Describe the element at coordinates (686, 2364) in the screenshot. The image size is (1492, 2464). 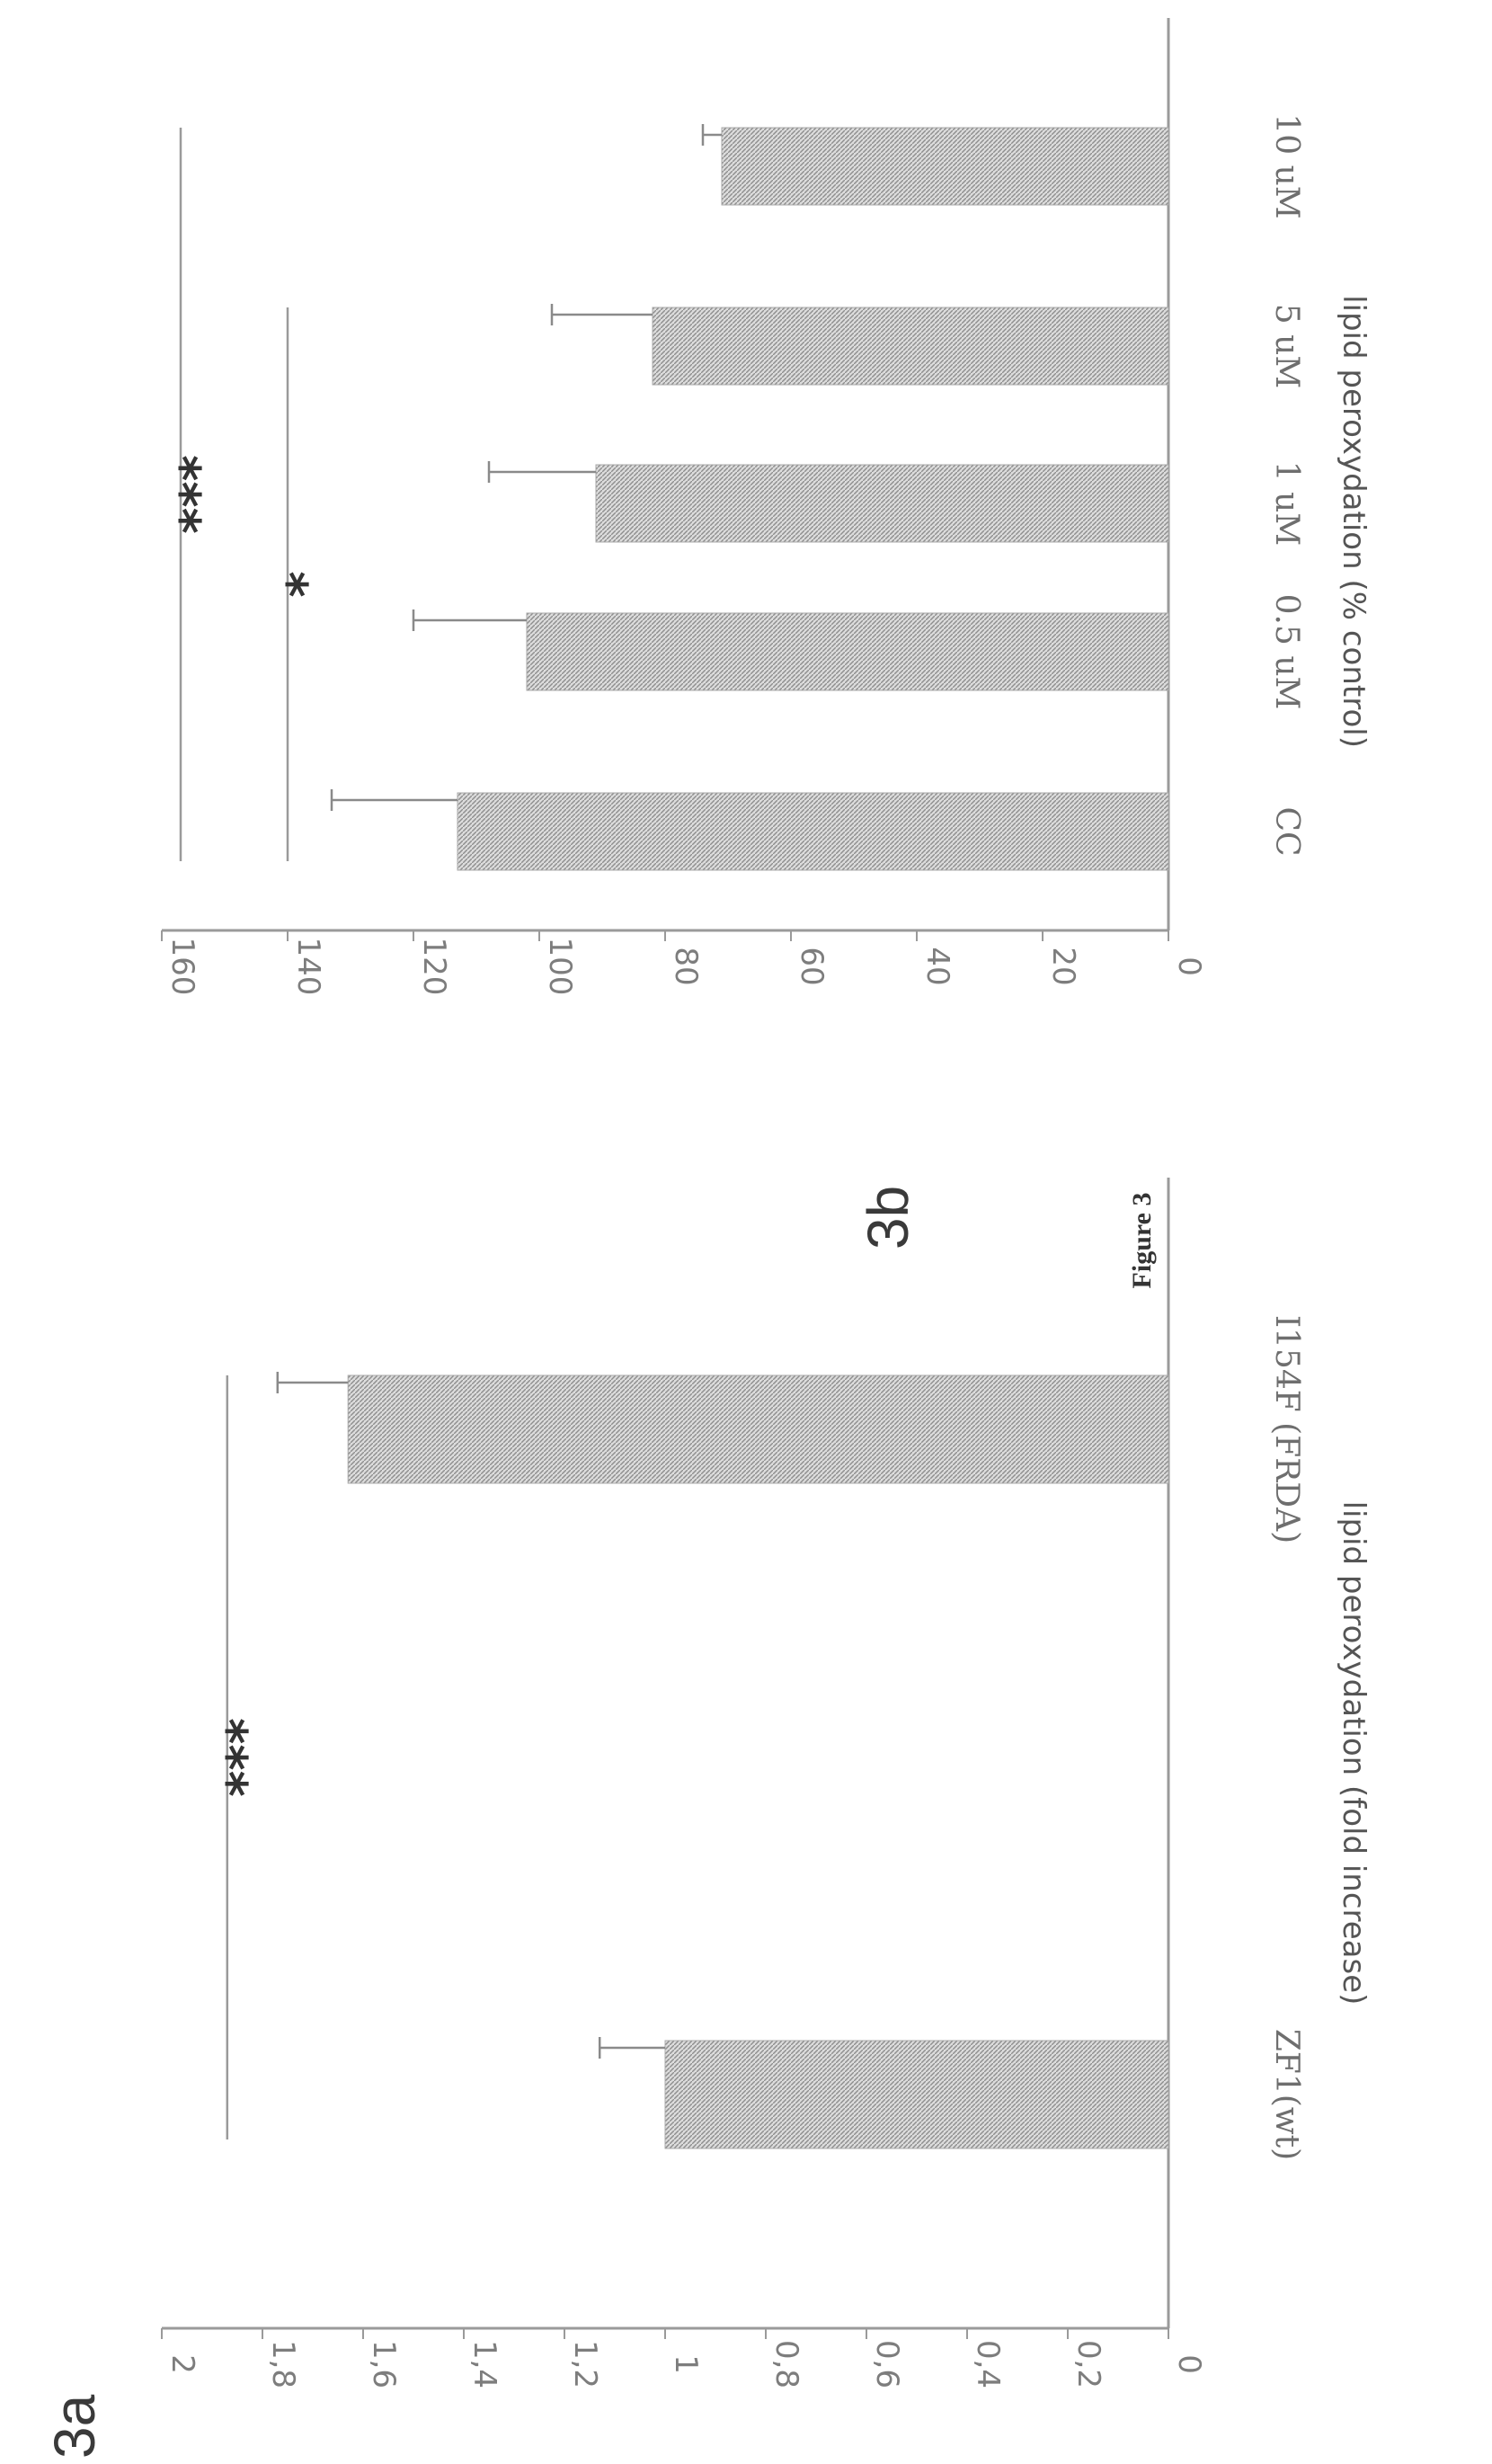
I see `y-tick-label: 1` at that location.